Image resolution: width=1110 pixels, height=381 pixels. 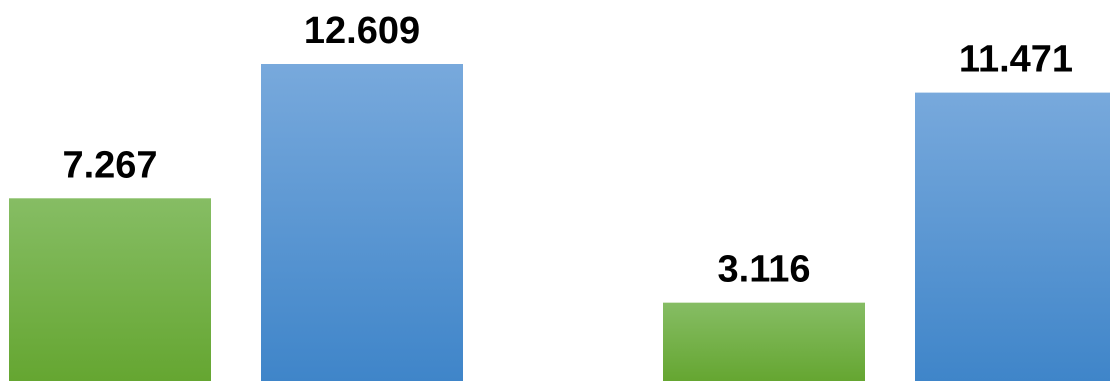 I want to click on value-label-green-2: 3.116, so click(x=764, y=270).